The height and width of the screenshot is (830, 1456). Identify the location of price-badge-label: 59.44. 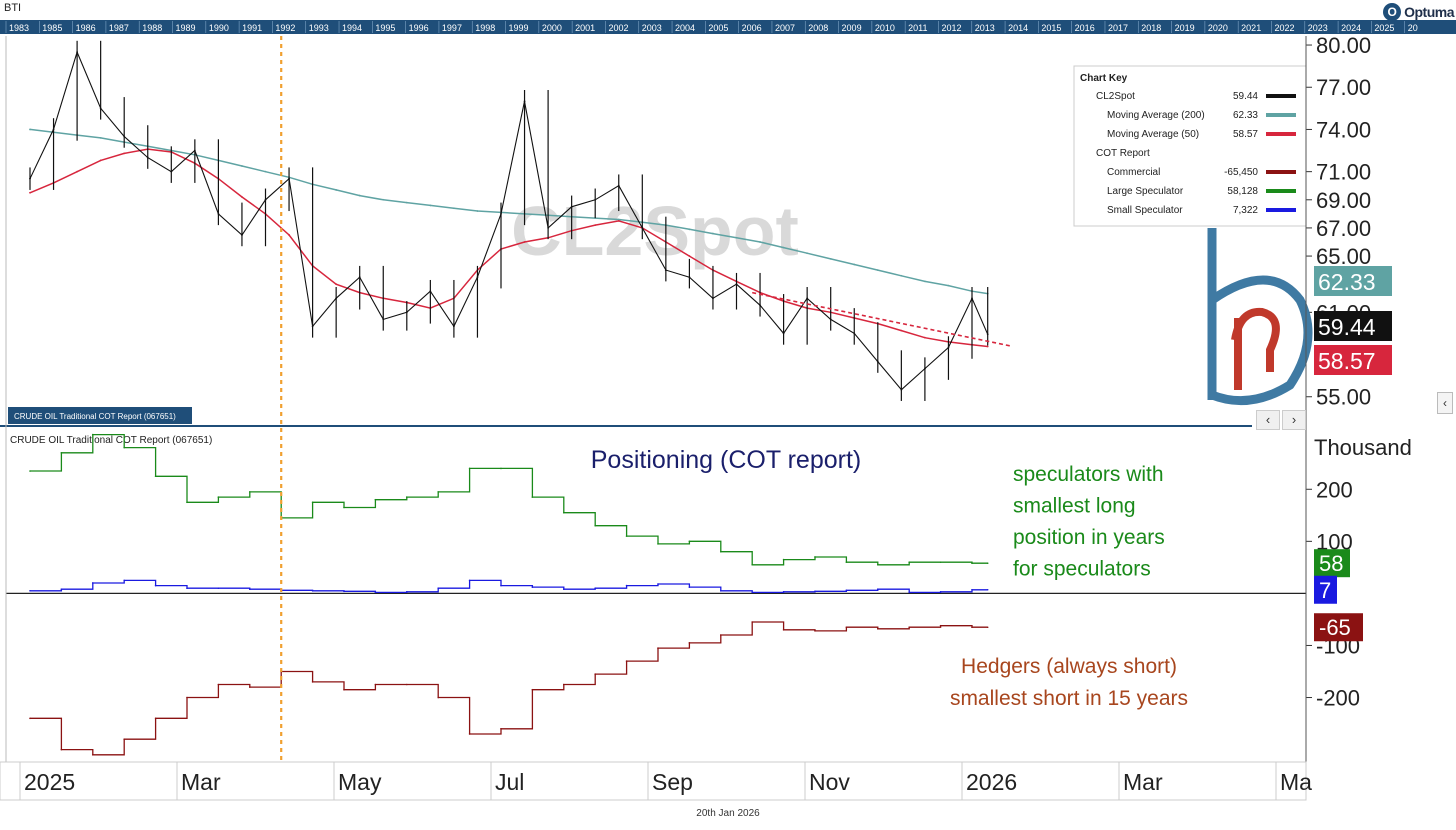
(1347, 327).